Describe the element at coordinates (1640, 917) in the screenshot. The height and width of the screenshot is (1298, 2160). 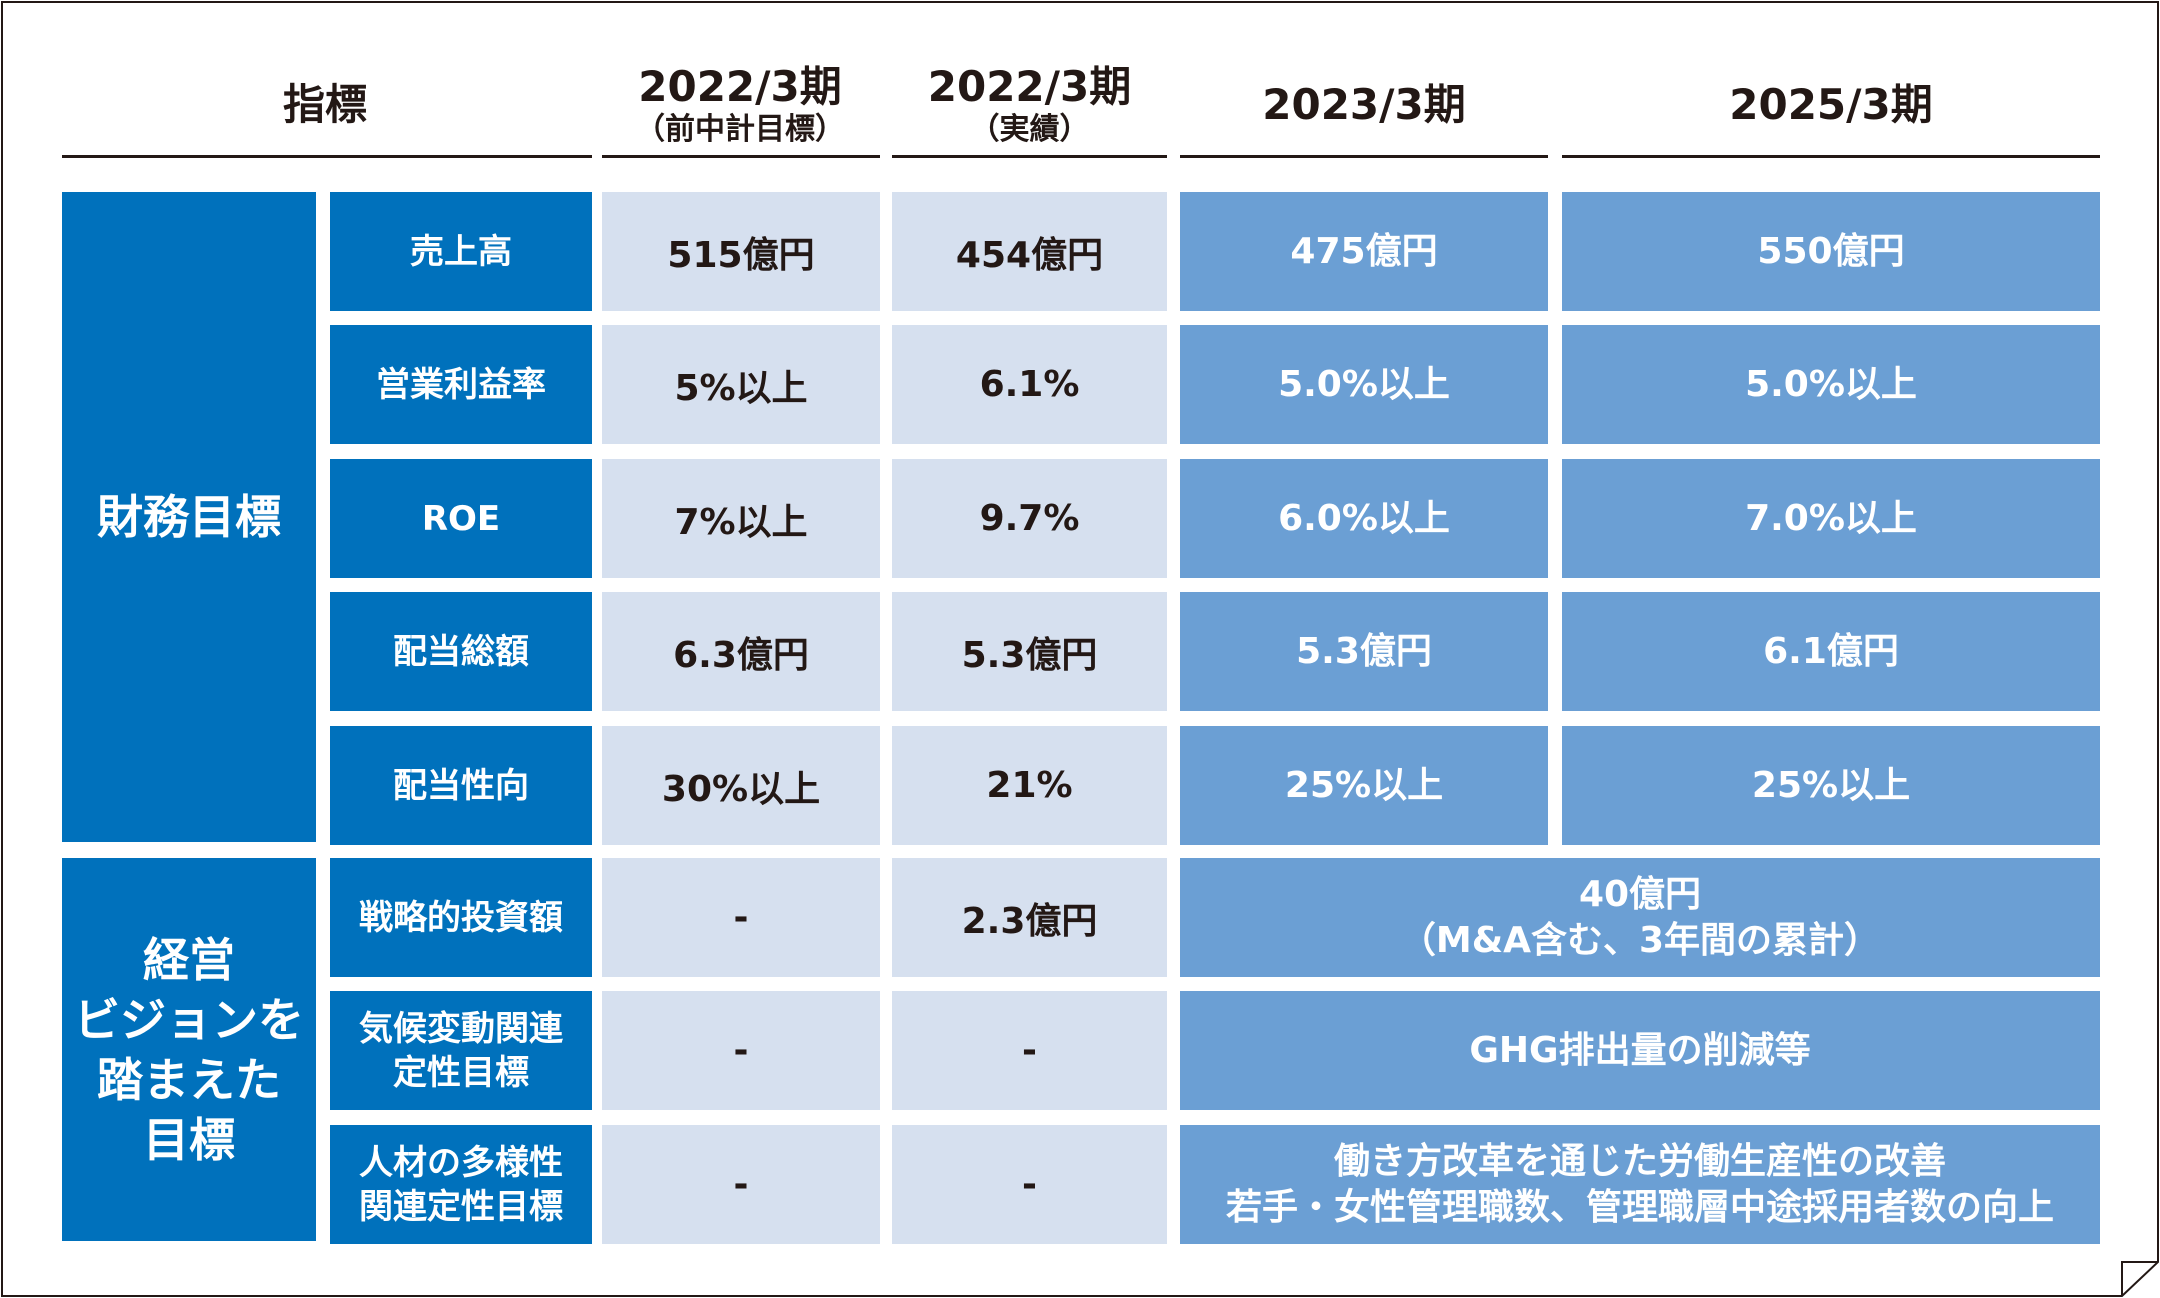
I see `value-cell-merged: 40億円 （M&A含む、3年間の累計）` at that location.